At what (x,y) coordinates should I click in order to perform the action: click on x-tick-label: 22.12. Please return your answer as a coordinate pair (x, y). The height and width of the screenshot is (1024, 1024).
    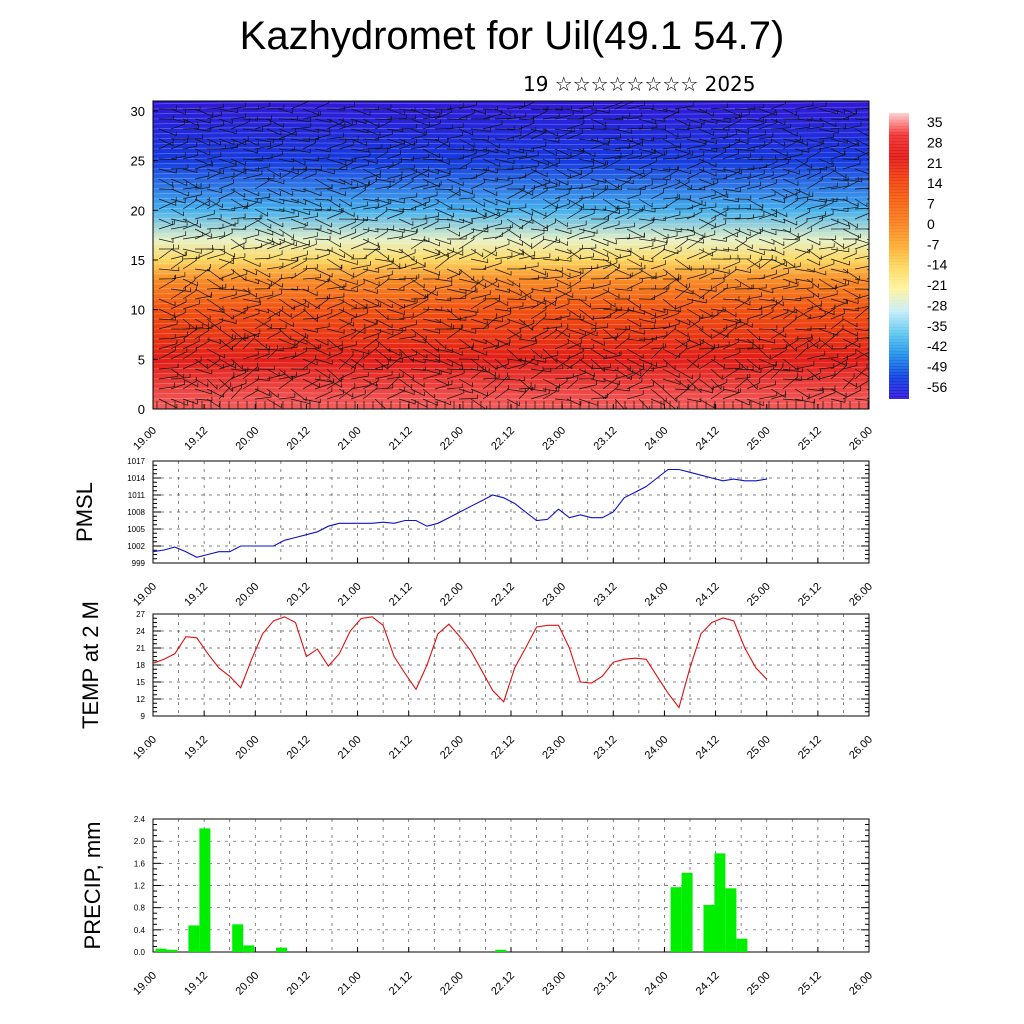
    Looking at the image, I should click on (503, 984).